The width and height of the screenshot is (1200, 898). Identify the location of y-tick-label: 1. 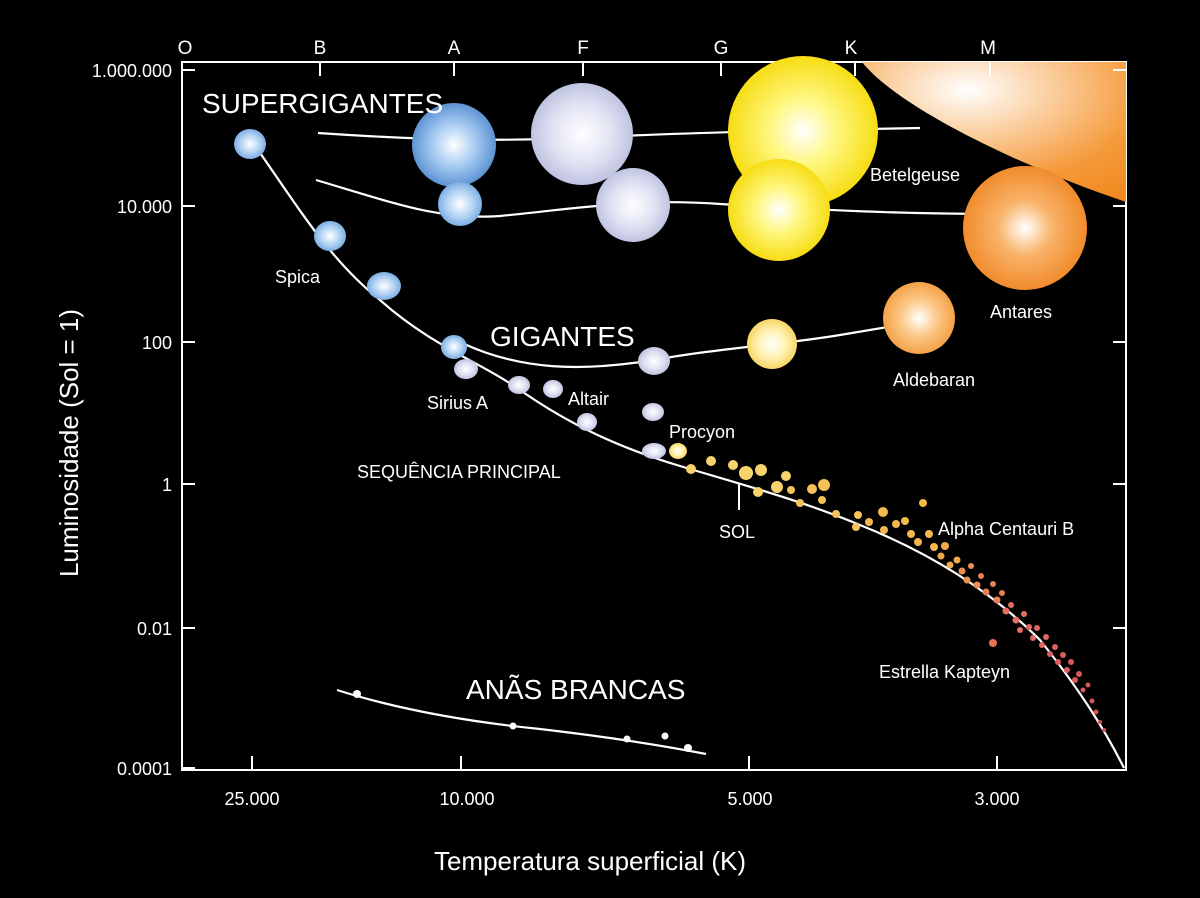
(167, 485).